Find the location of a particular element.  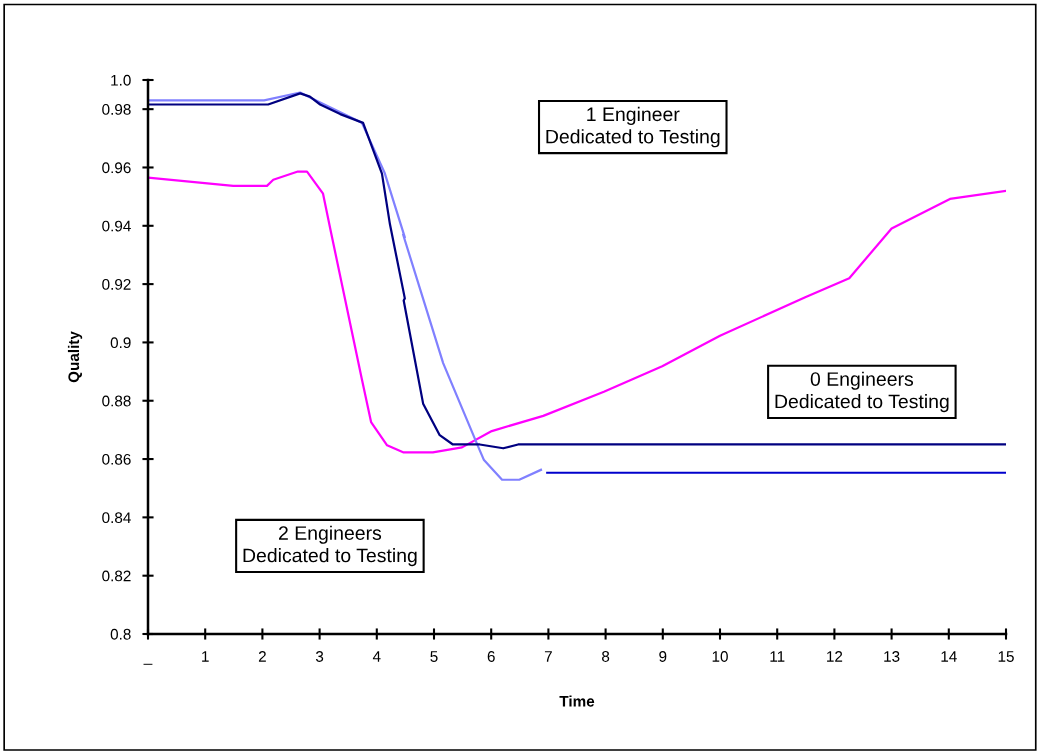

x-tick-label: 15 is located at coordinates (1006, 656).